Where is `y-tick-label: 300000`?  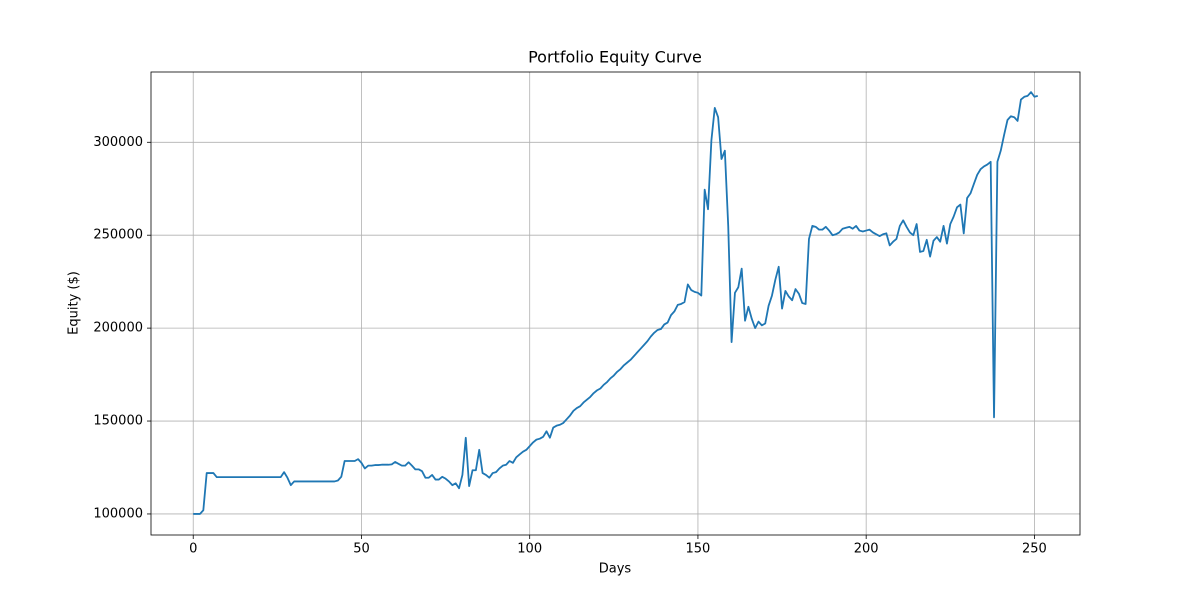 y-tick-label: 300000 is located at coordinates (118, 142).